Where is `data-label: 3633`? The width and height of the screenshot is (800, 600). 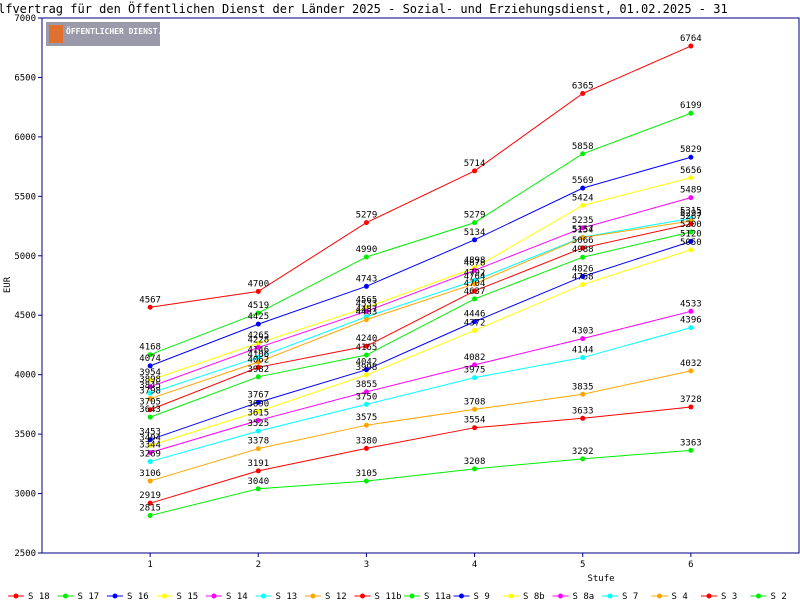 data-label: 3633 is located at coordinates (583, 411).